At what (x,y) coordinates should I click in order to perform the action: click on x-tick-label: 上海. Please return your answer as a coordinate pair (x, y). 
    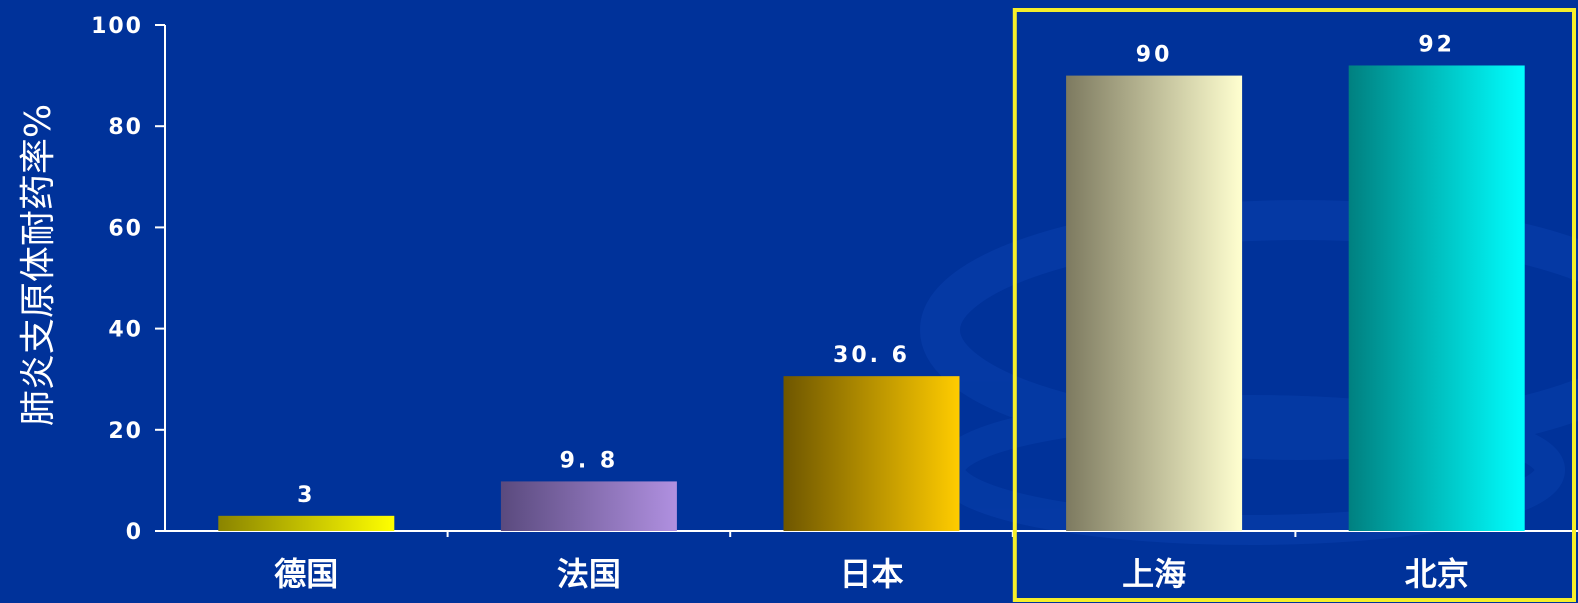
    Looking at the image, I should click on (1154, 574).